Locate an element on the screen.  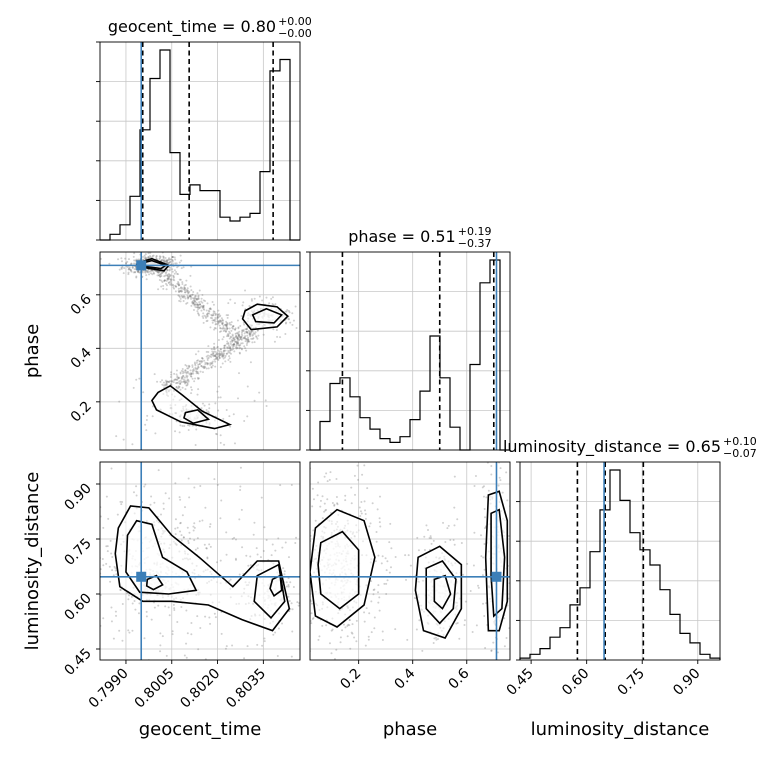
diag-panel-phase: phase = 0.51 +0.19−0.37 is located at coordinates (408, 338).